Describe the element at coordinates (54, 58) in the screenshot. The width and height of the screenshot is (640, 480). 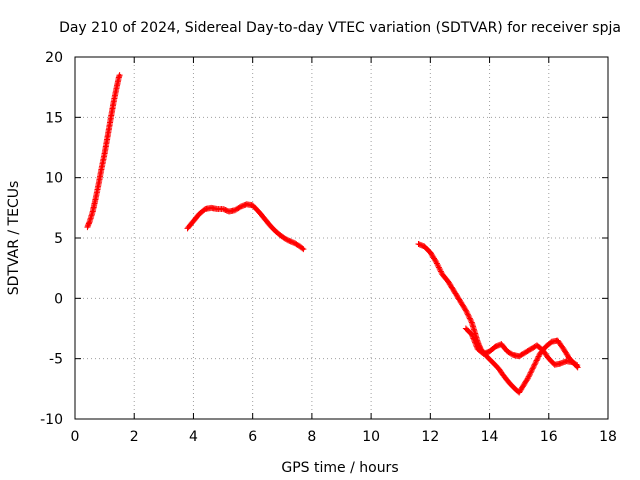
I see `y-tick-label: 20` at that location.